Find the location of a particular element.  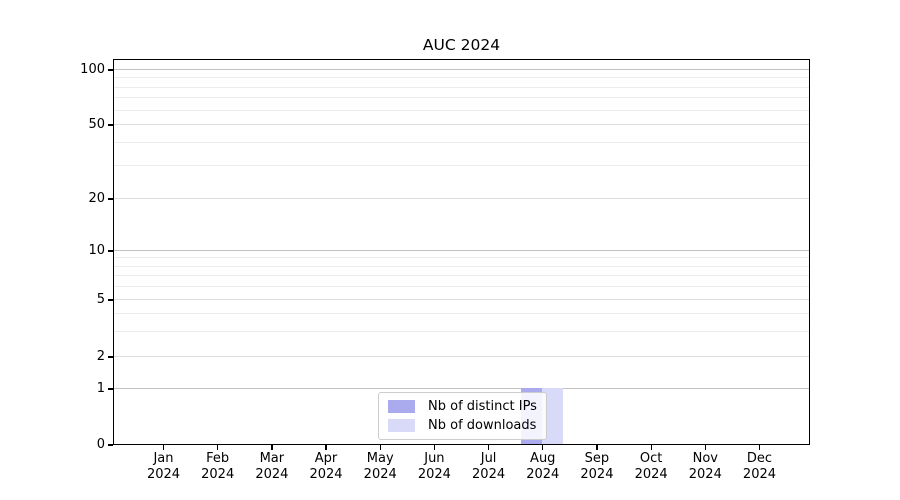

x-tick-mark-mar is located at coordinates (272, 447).